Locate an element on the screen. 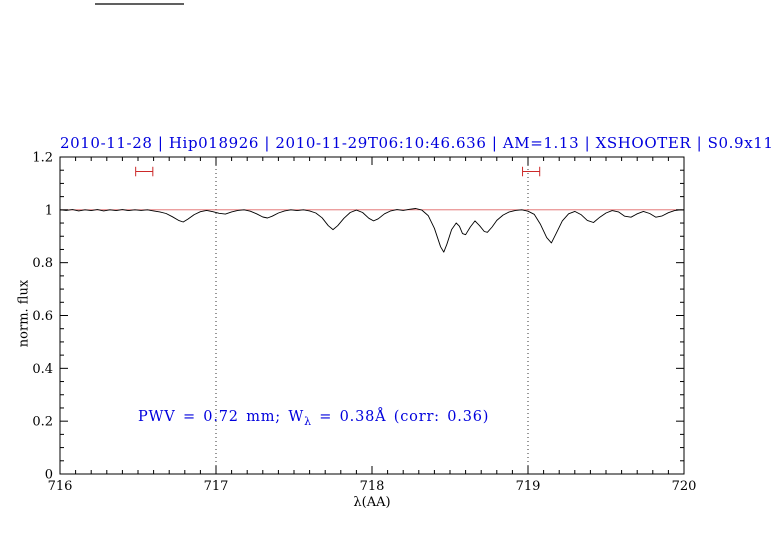 The image size is (782, 542). y-tick-label: 0.8 is located at coordinates (42, 263).